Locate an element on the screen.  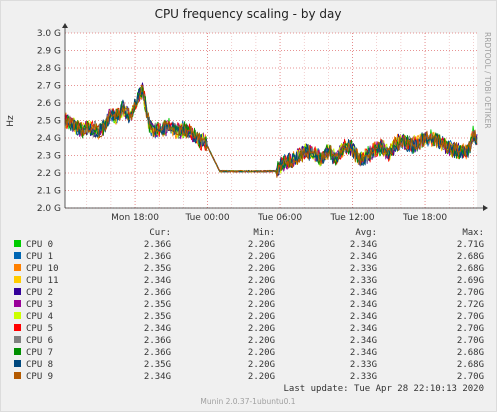
y-axis-label: Hz is located at coordinates (11, 121).